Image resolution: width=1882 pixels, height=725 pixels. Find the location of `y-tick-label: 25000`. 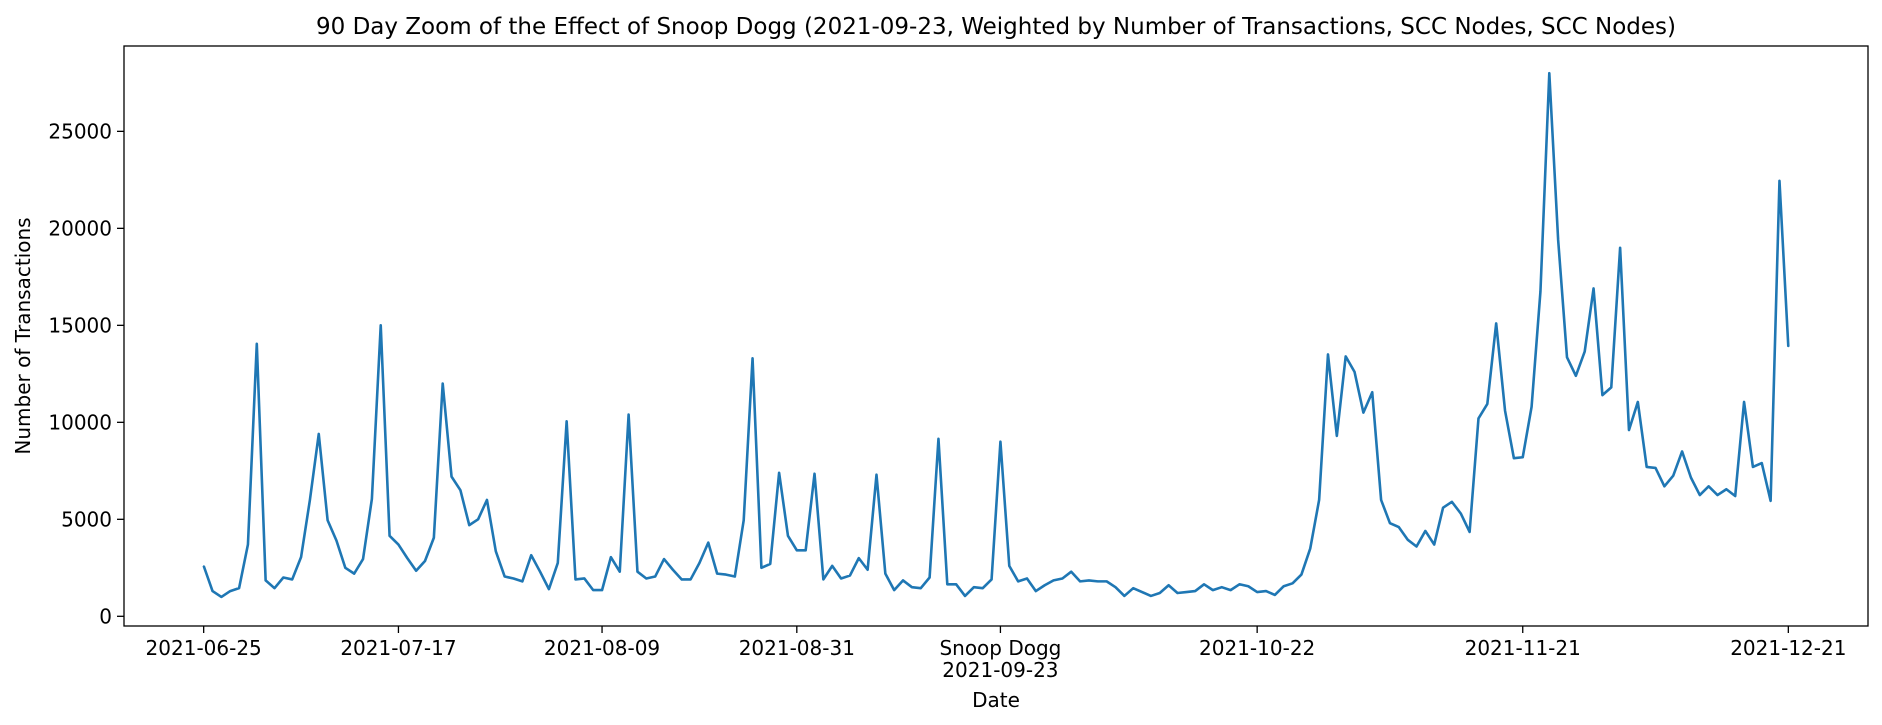

y-tick-label: 25000 is located at coordinates (80, 131).